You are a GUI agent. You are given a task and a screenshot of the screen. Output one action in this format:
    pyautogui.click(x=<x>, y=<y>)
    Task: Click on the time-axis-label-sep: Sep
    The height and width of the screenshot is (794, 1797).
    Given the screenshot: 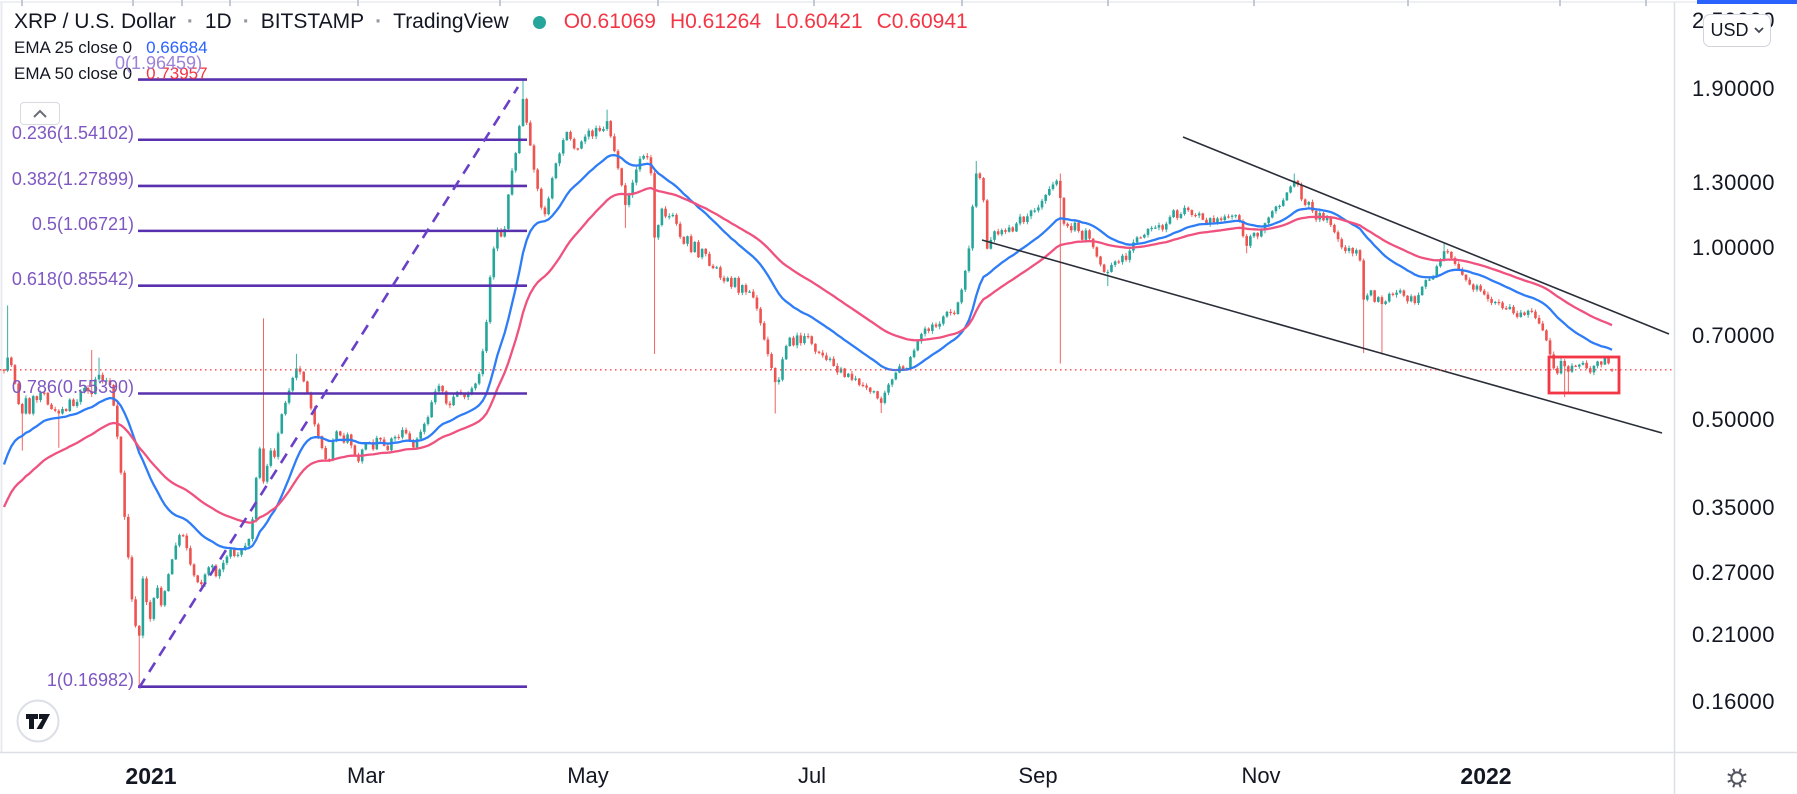 What is the action you would take?
    pyautogui.click(x=1038, y=775)
    